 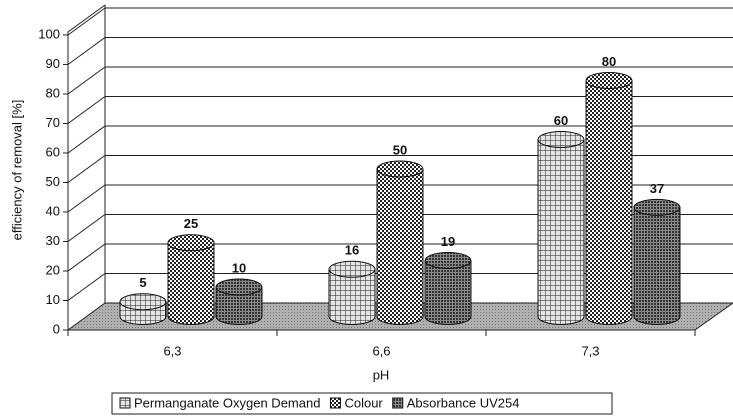 What do you see at coordinates (448, 241) in the screenshot?
I see `value-label: 19` at bounding box center [448, 241].